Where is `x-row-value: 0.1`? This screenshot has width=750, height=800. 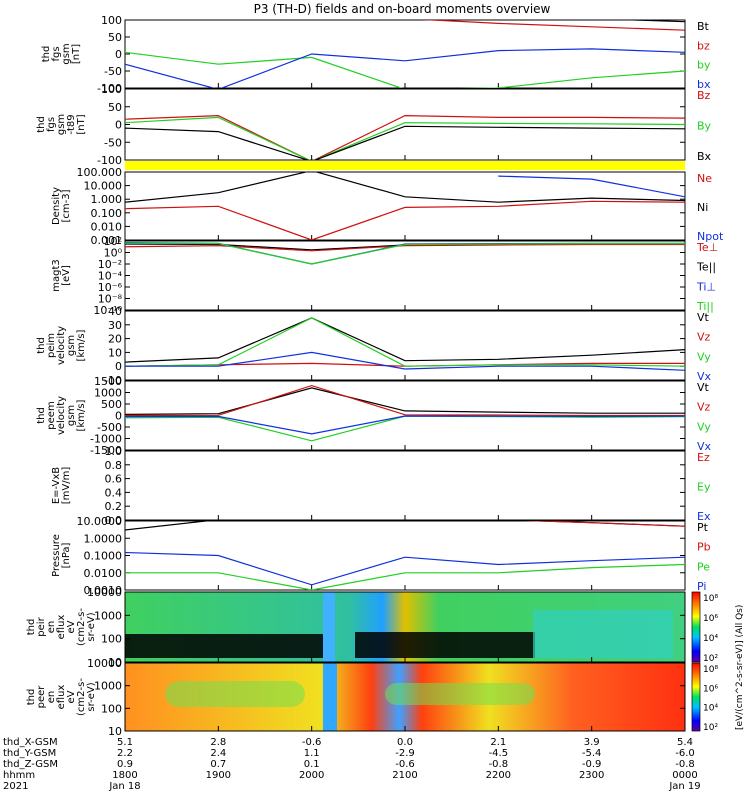 x-row-value: 0.1 is located at coordinates (312, 764).